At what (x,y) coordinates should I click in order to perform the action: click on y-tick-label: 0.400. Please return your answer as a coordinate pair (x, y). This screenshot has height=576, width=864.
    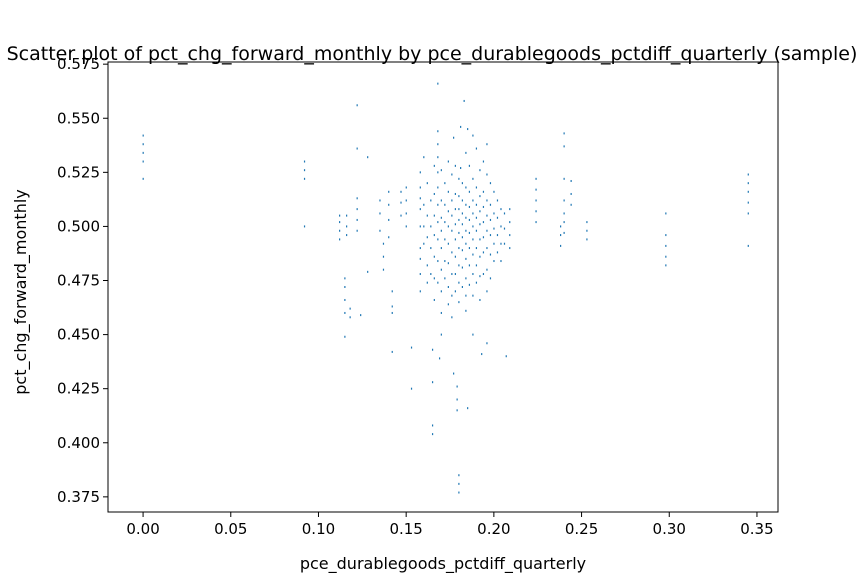
    Looking at the image, I should click on (78, 443).